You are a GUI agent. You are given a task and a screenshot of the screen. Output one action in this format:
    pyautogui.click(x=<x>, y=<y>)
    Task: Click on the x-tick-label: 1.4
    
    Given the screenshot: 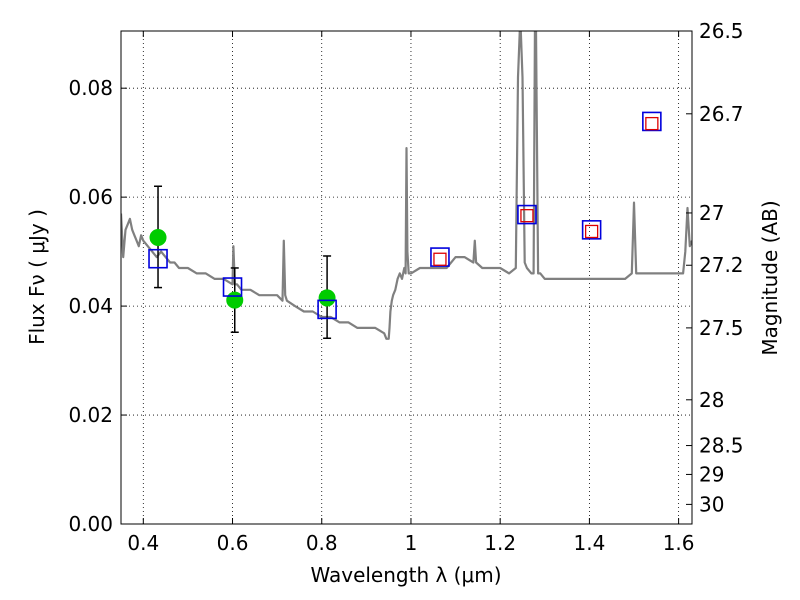 What is the action you would take?
    pyautogui.click(x=589, y=543)
    